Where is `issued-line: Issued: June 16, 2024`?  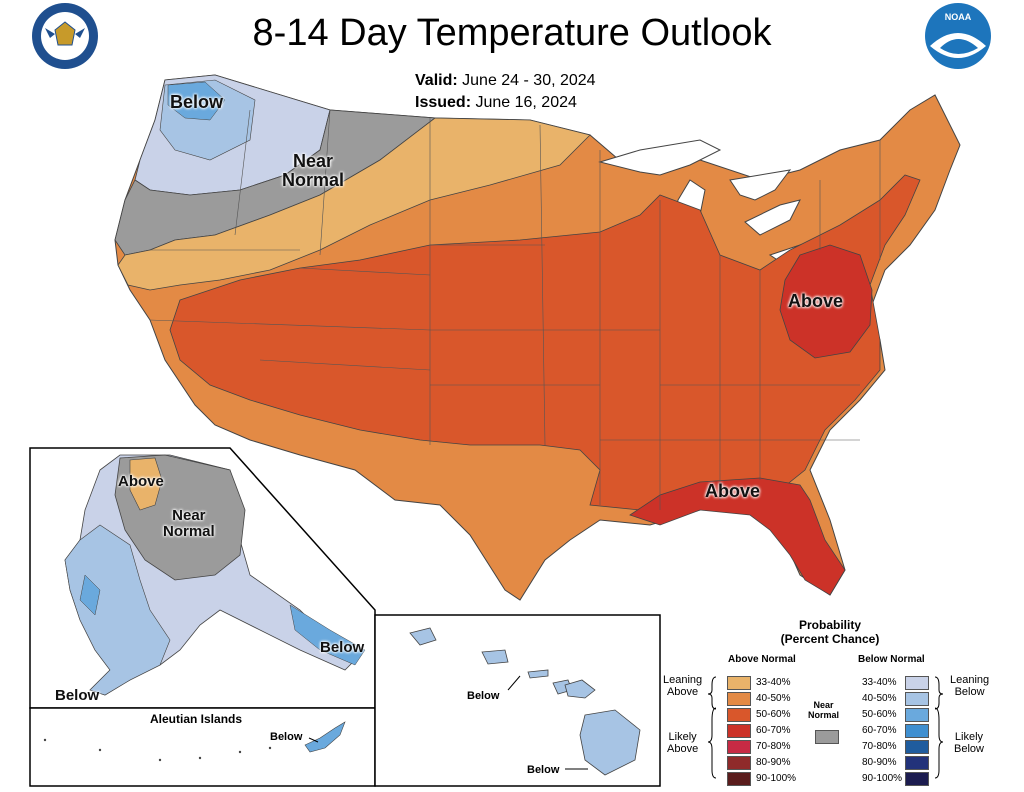
issued-line: Issued: June 16, 2024 is located at coordinates (496, 103).